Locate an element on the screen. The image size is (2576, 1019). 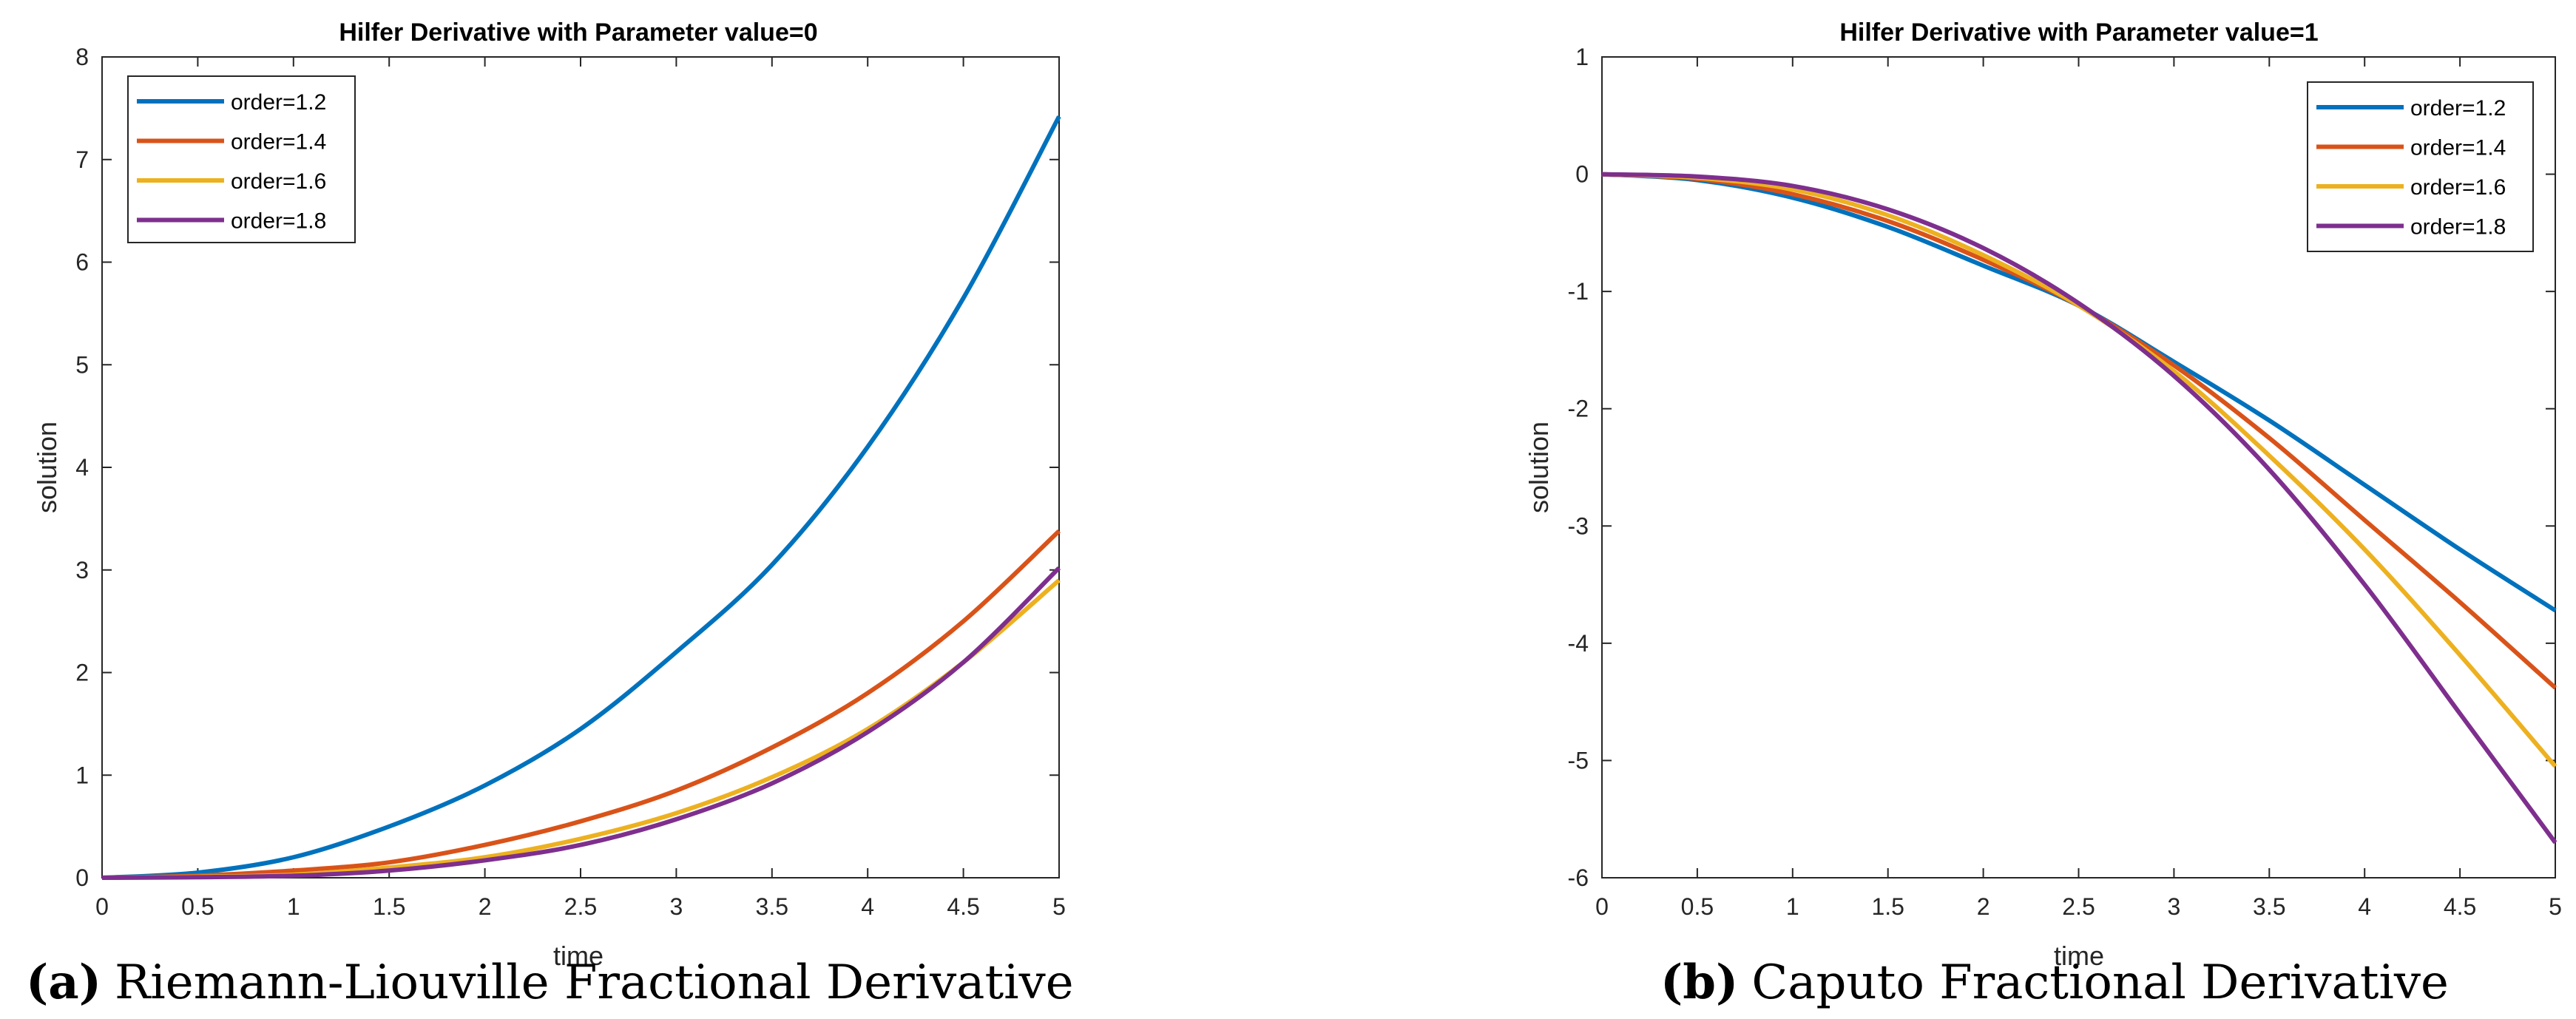
caption: (b) Caputo Fractional Derivative is located at coordinates (2054, 982).